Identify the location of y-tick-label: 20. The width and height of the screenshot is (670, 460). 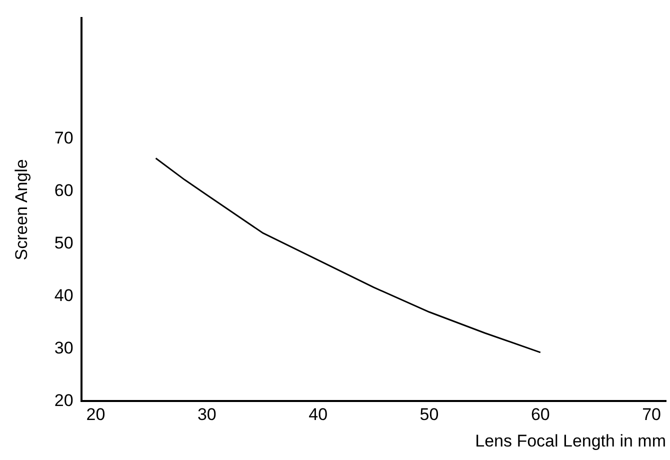
(64, 400).